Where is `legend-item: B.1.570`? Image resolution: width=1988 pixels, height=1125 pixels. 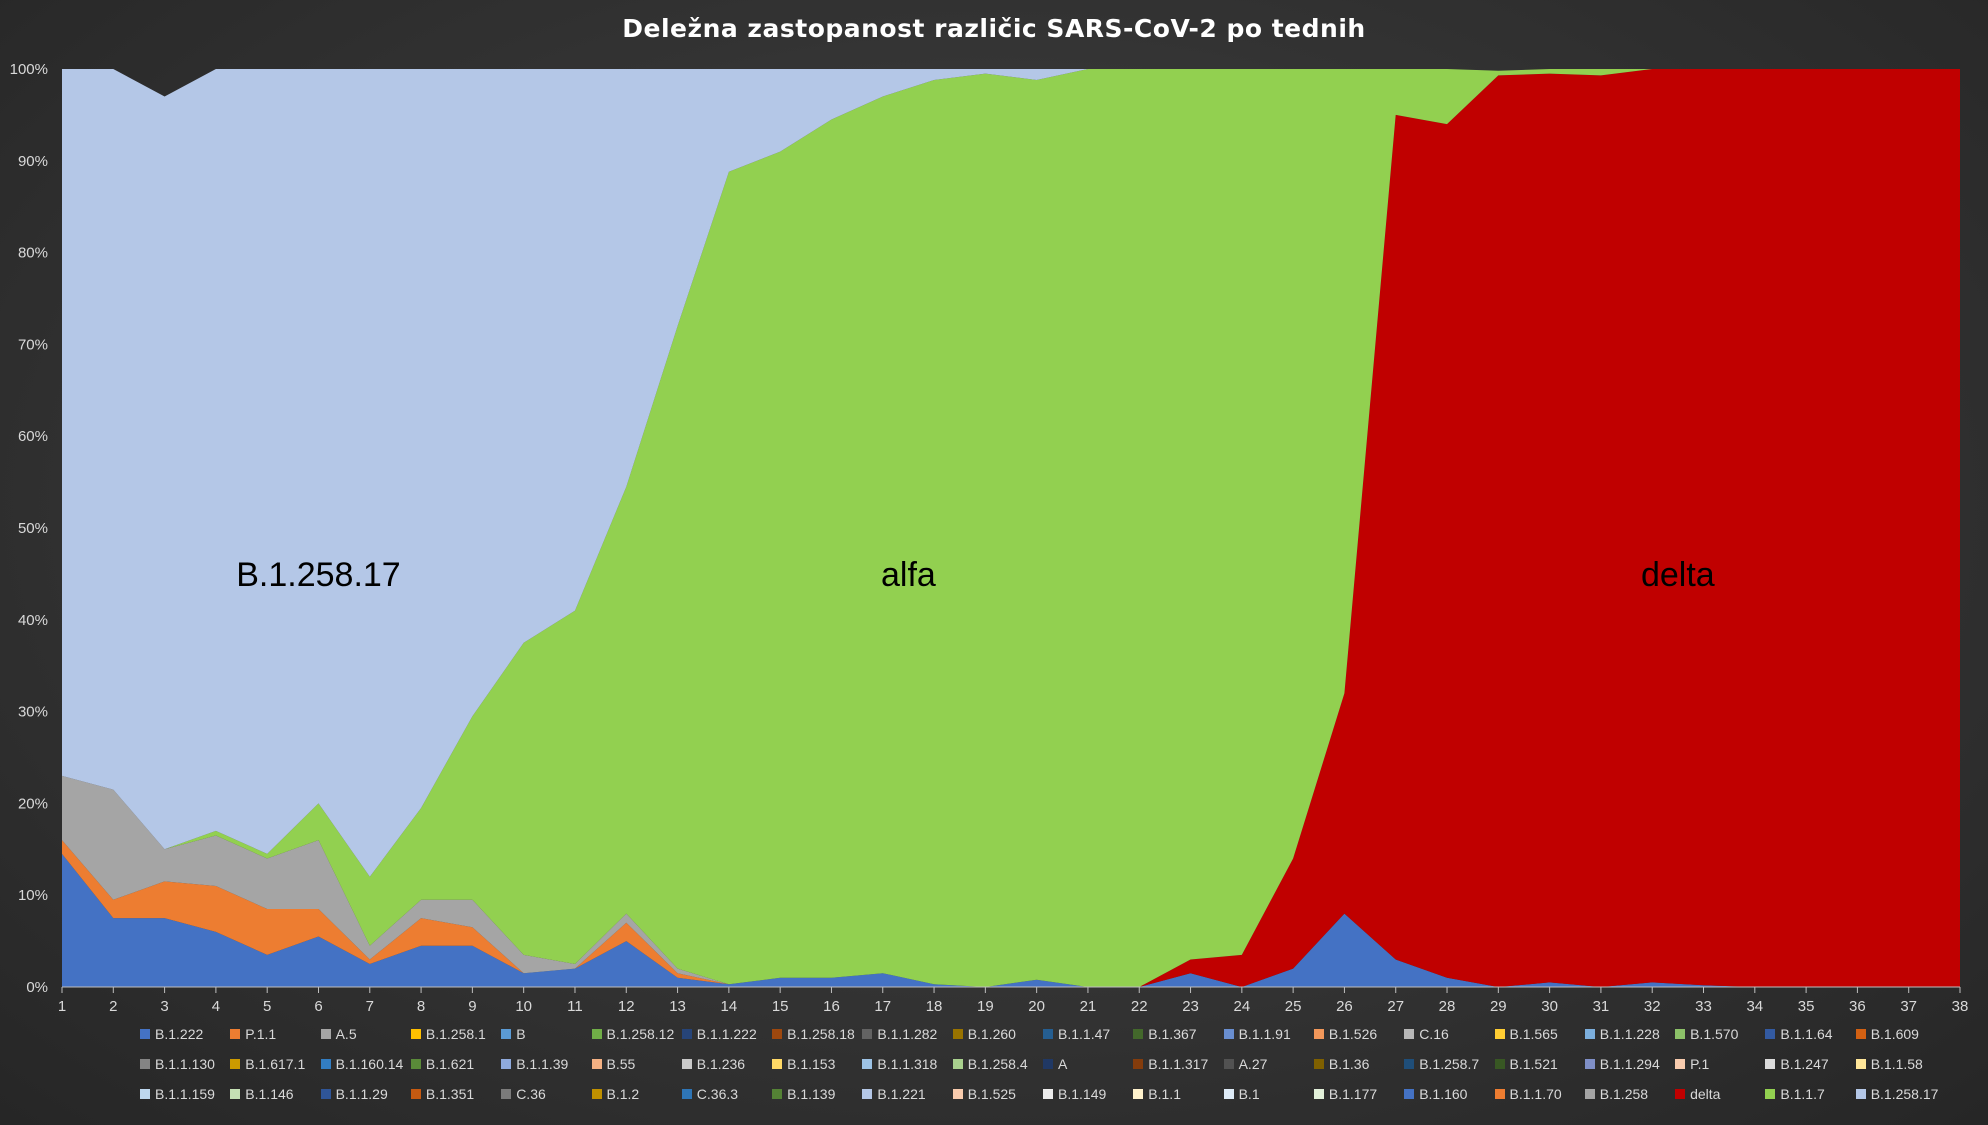
legend-item: B.1.570 is located at coordinates (1706, 1034).